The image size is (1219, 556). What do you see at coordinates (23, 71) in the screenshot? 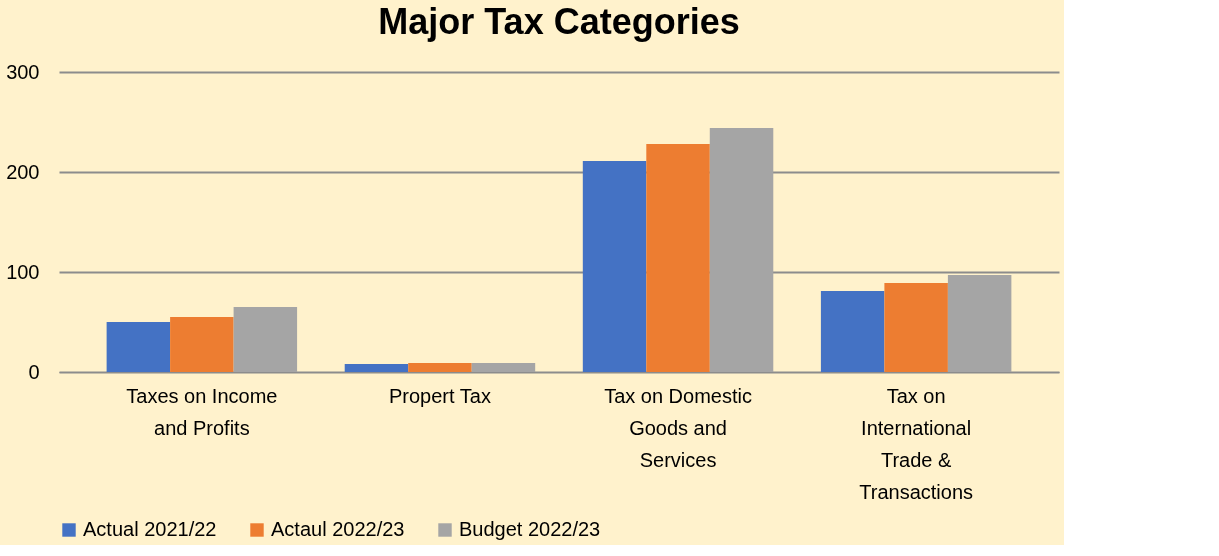
I see `y-tick-label: 300` at bounding box center [23, 71].